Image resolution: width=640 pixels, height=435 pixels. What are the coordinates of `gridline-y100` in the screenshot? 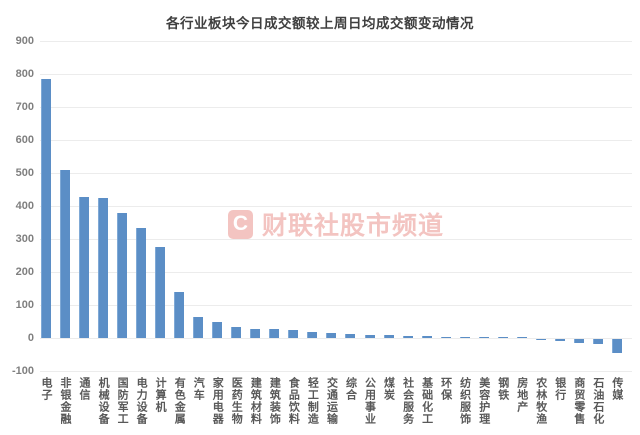 It's located at (336, 305).